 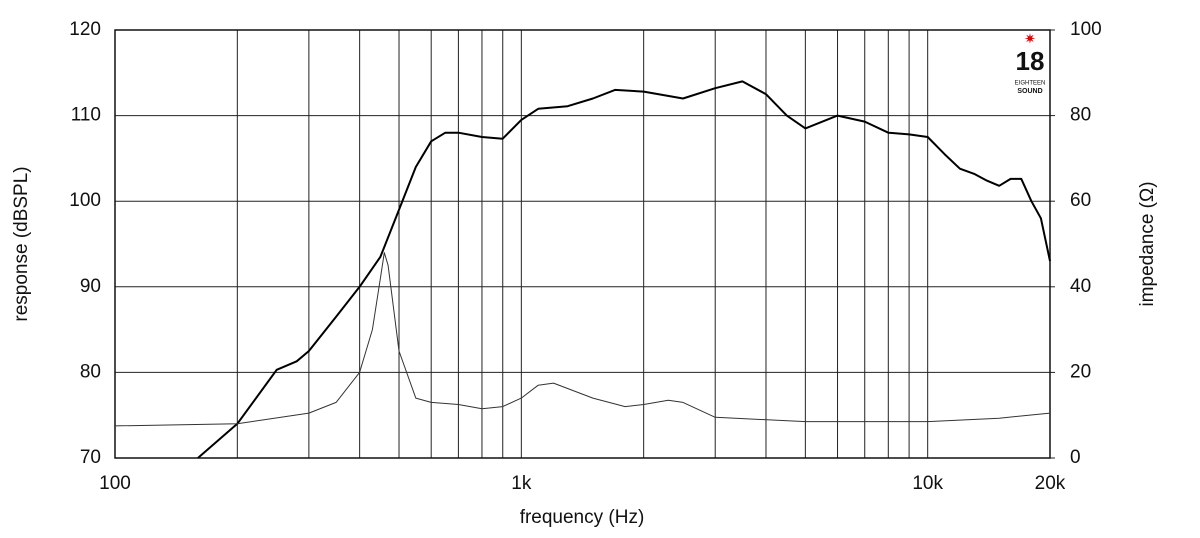 I want to click on y2-tick-label: 20, so click(x=1080, y=371).